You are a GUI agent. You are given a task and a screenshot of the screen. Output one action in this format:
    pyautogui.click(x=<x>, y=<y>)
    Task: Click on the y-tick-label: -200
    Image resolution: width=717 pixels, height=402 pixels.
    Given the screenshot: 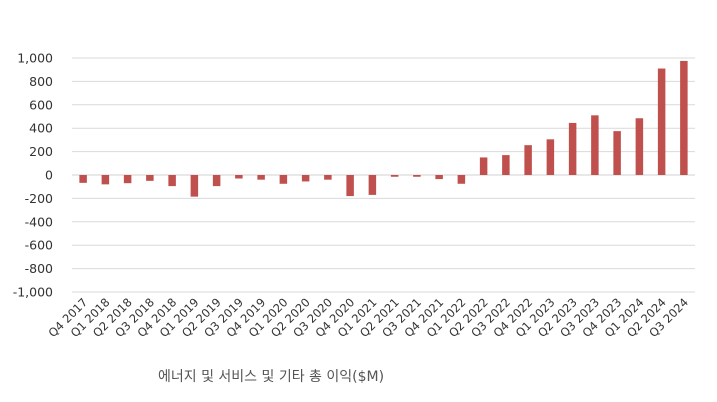 What is the action you would take?
    pyautogui.click(x=39, y=198)
    